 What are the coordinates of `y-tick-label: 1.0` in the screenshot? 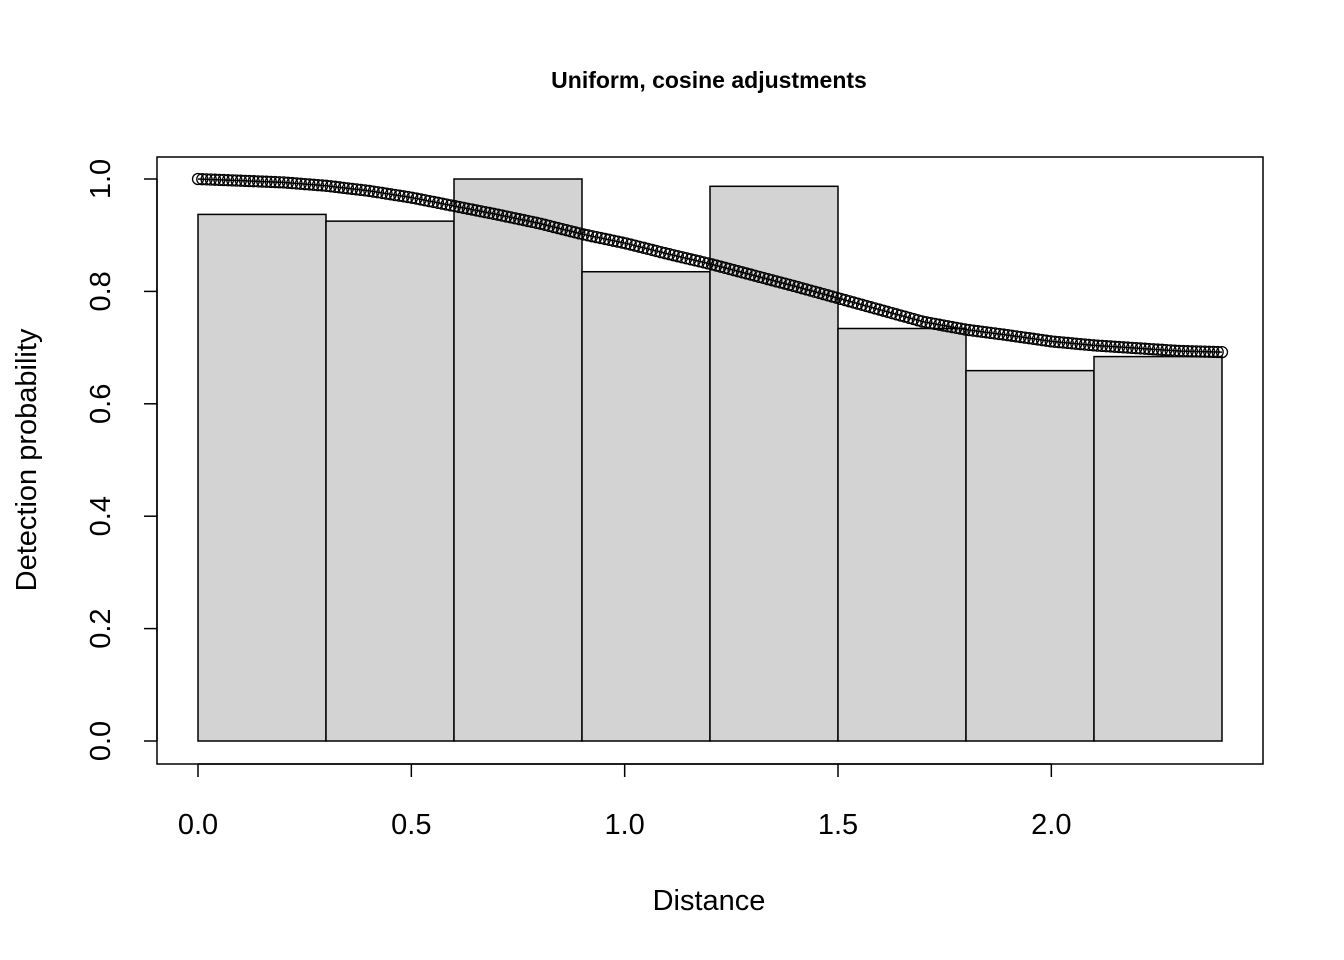 It's located at (101, 179).